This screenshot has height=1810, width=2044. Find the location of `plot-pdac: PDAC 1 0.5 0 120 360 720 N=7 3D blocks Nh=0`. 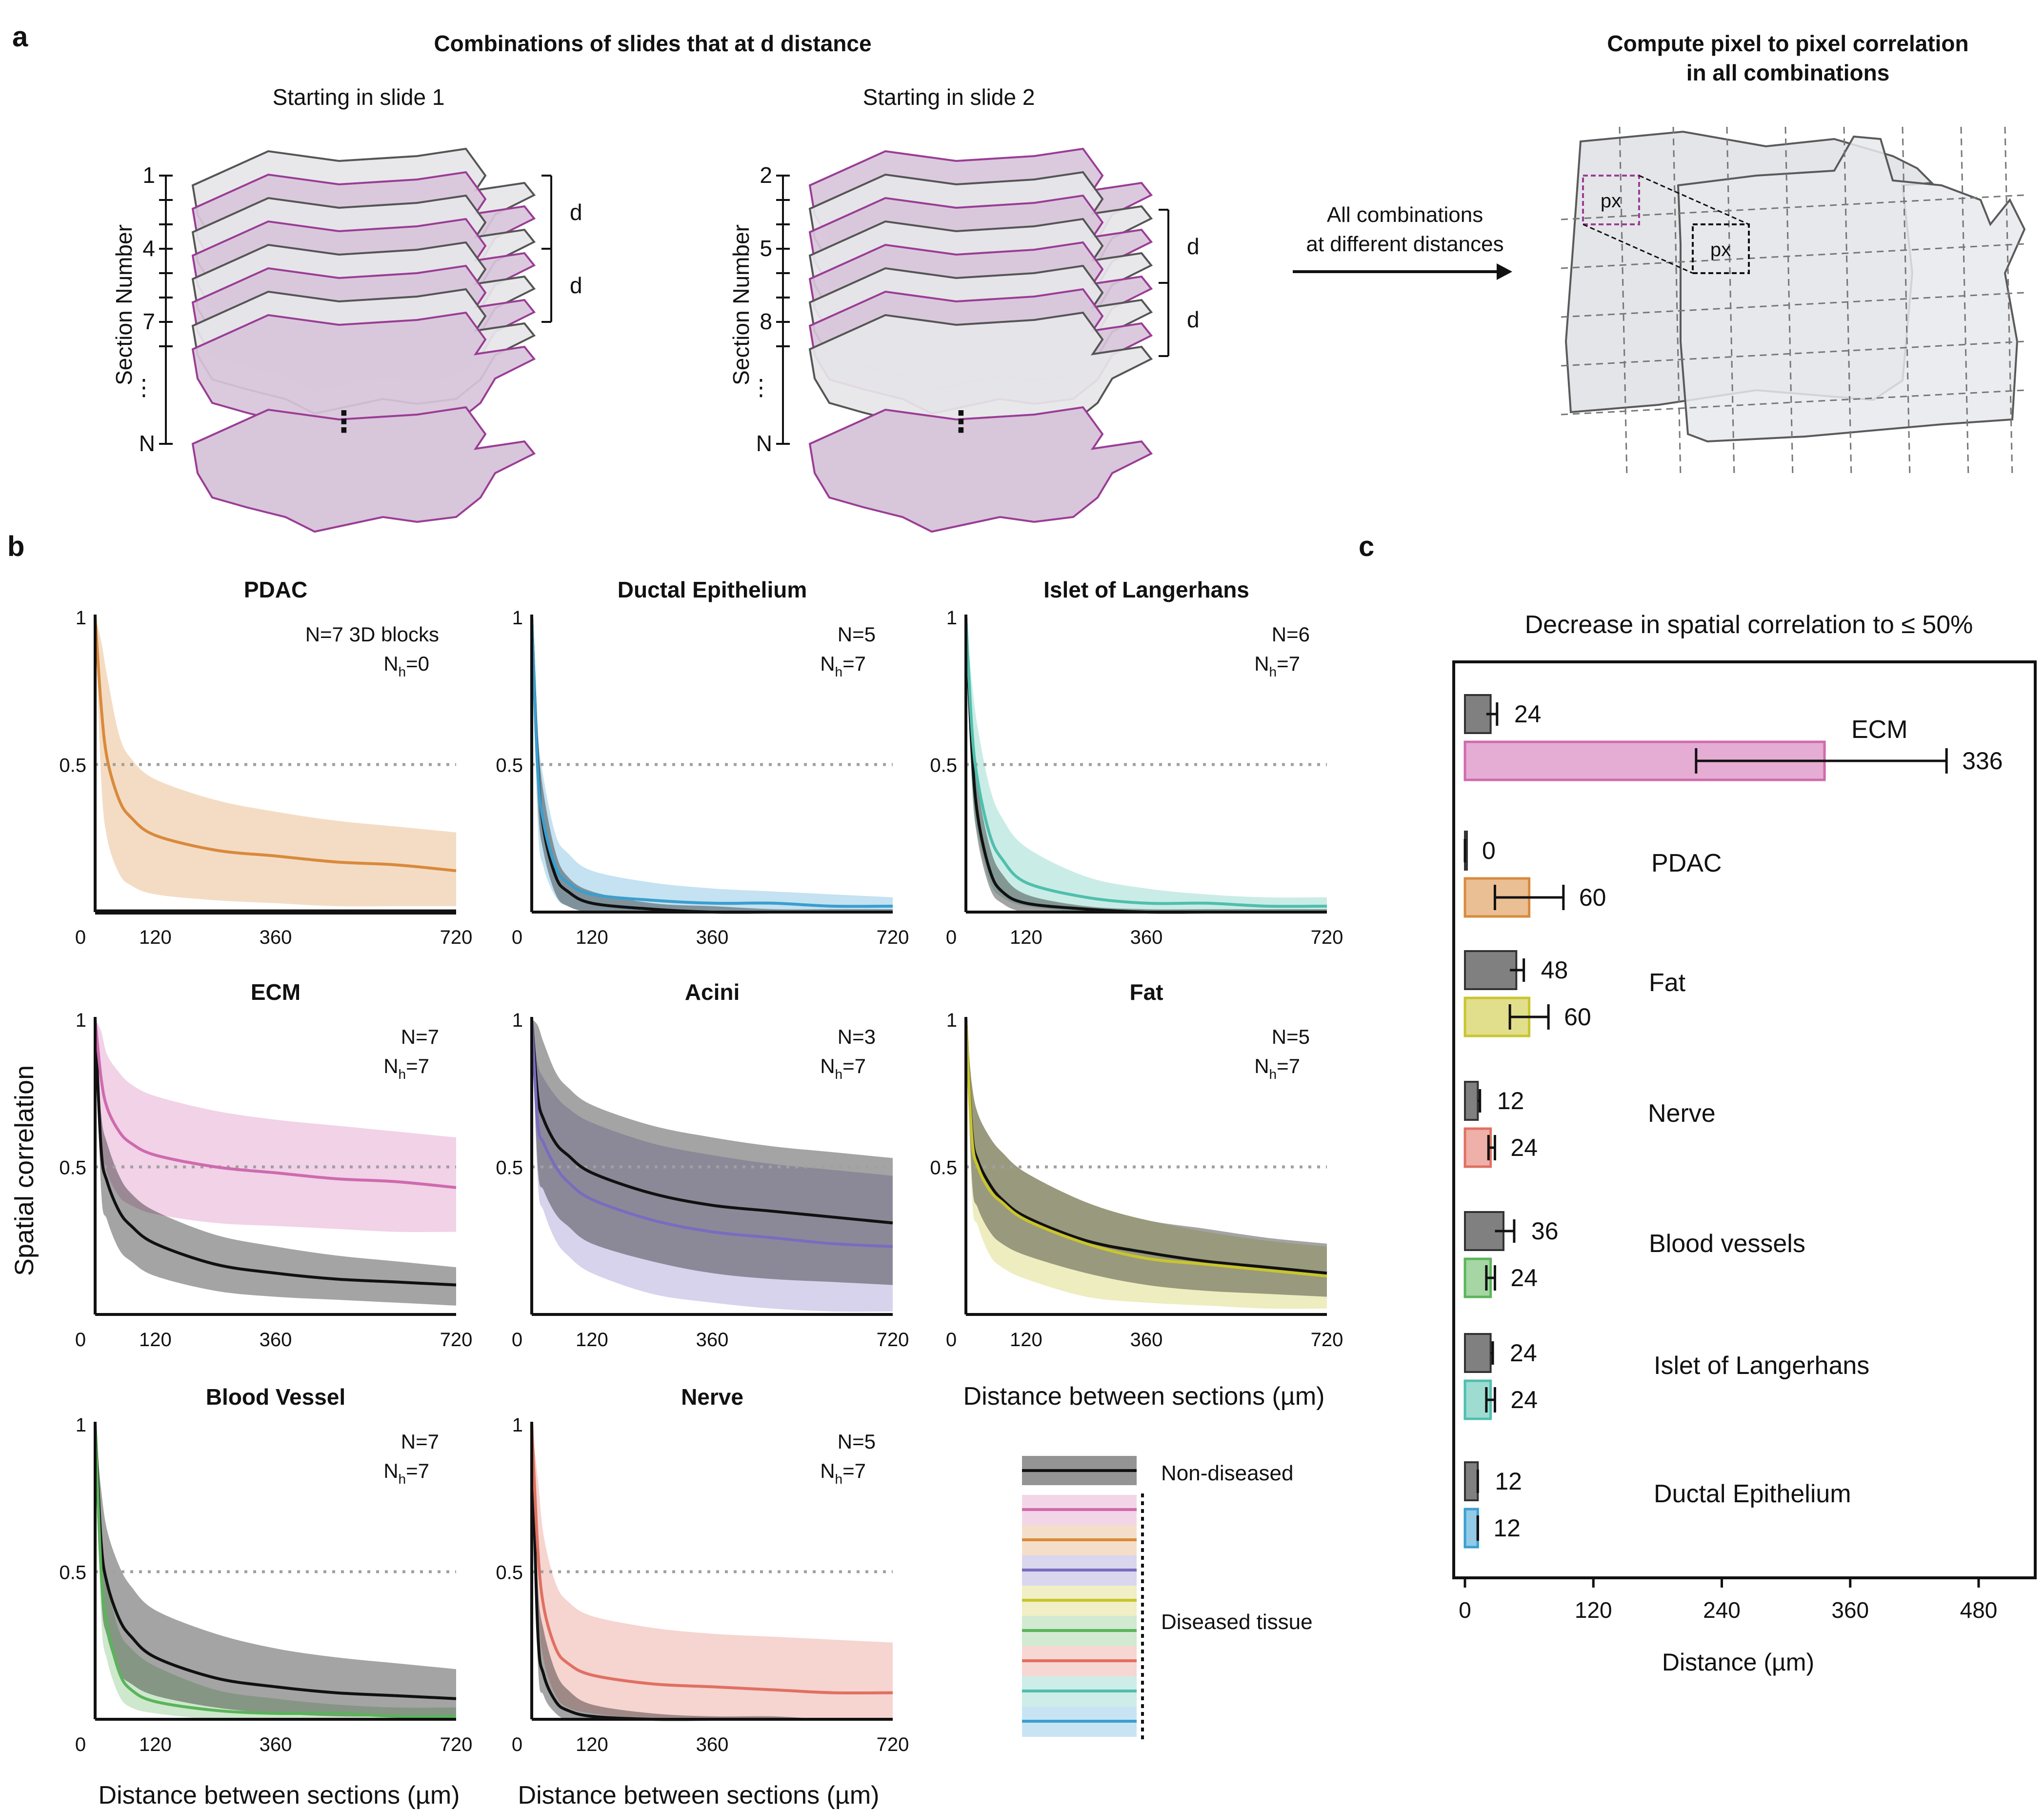

plot-pdac: PDAC 1 0.5 0 120 360 720 N=7 3D blocks Nh=0 is located at coordinates (265, 762).